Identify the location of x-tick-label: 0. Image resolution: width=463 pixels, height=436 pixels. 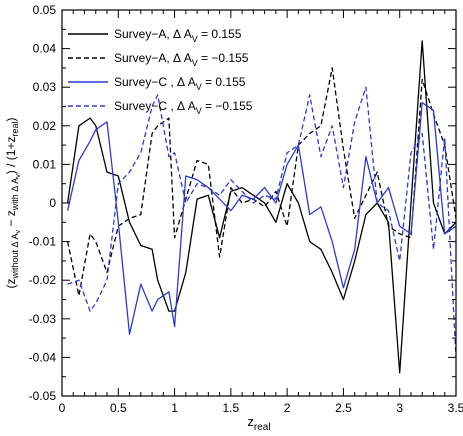
(62, 408).